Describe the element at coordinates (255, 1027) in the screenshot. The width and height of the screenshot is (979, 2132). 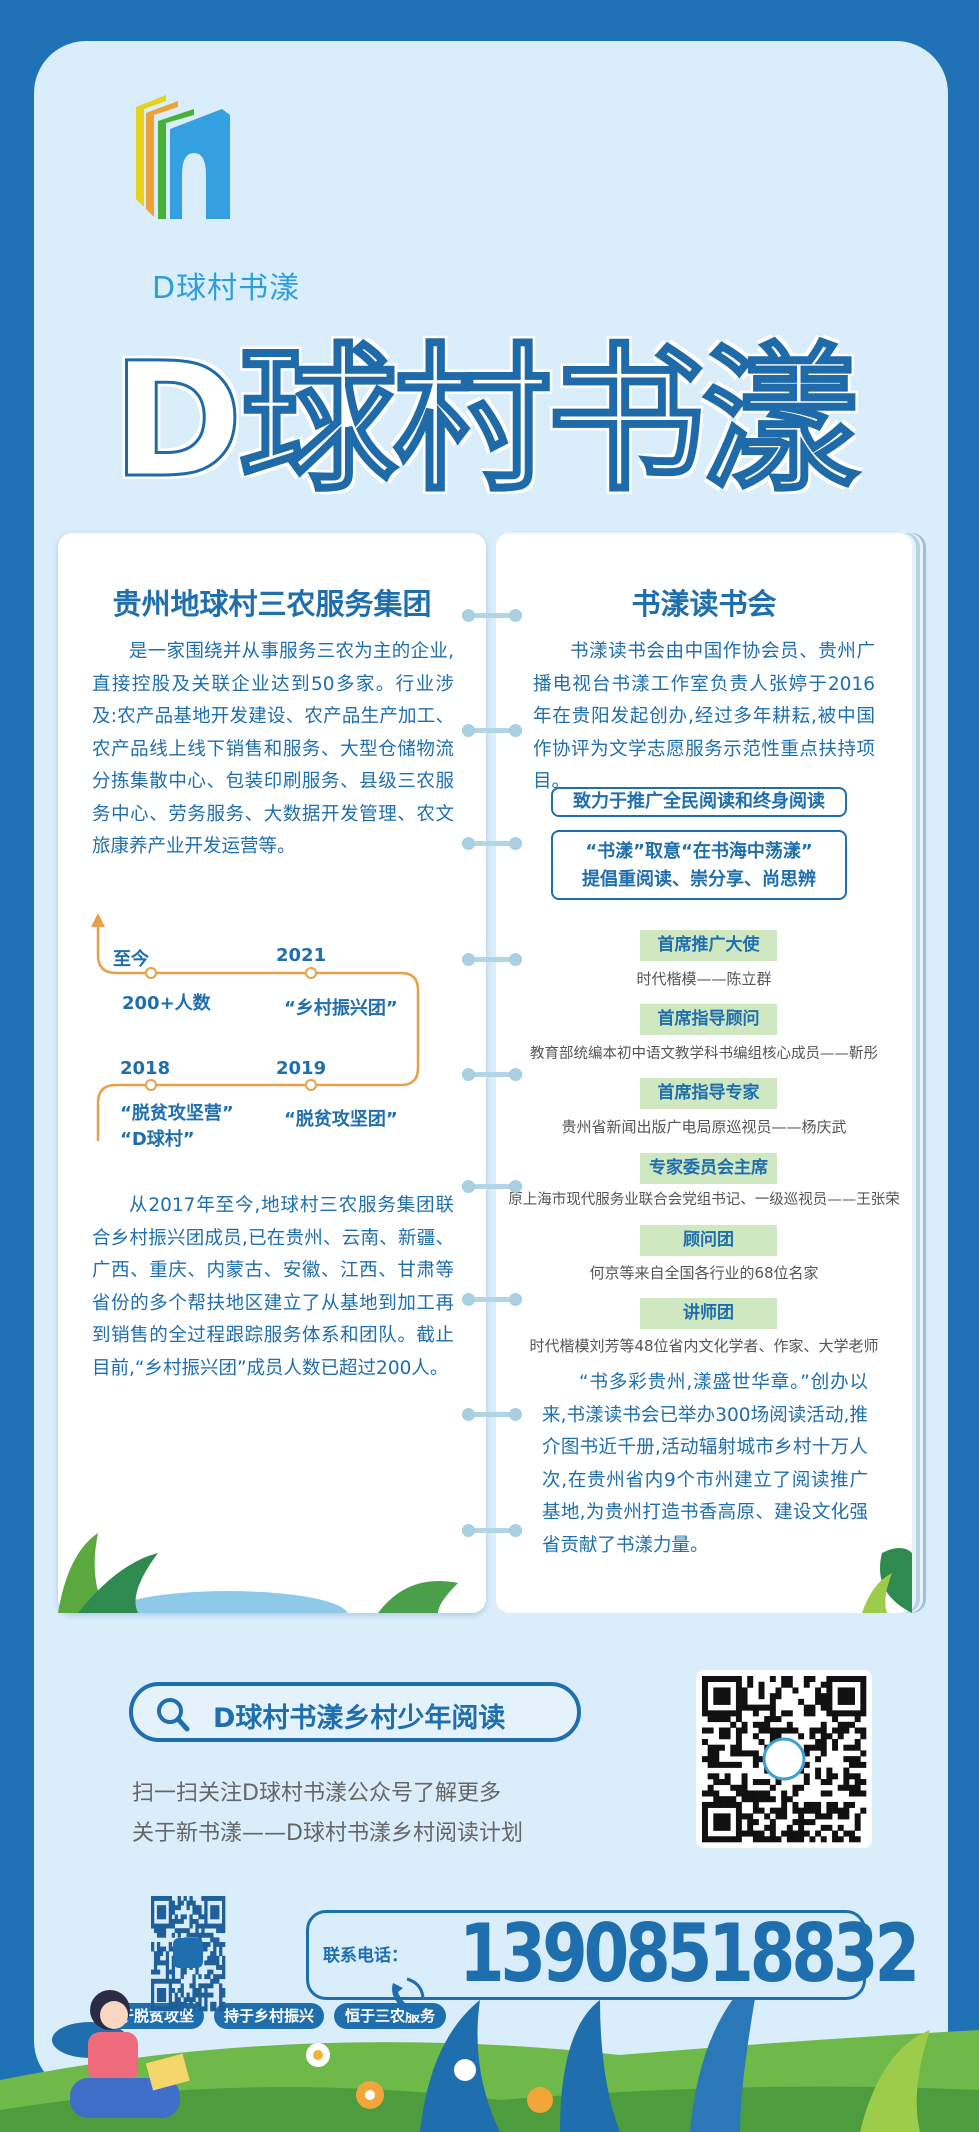
I see `timeline-path` at that location.